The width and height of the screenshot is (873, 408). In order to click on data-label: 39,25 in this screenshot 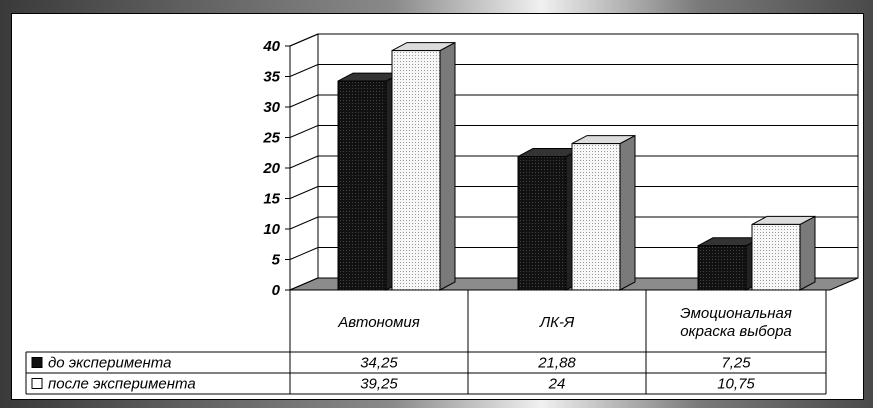, I will do `click(379, 384)`.